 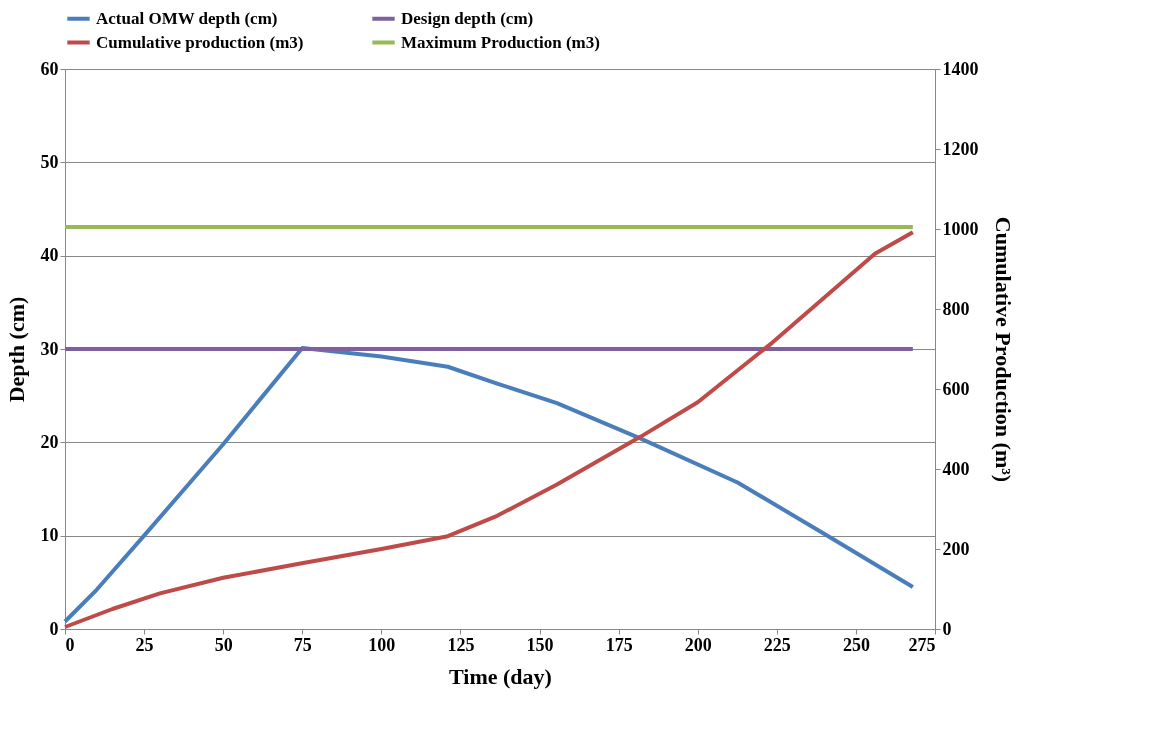 I want to click on y2-tick-label: 1400, so click(x=960, y=68).